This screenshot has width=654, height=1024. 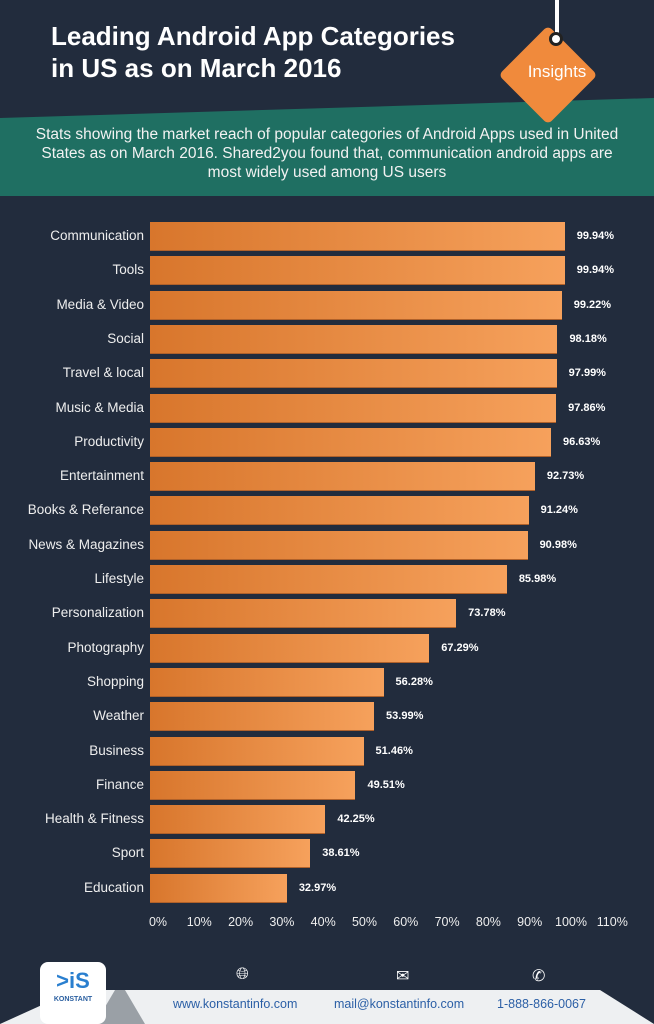 What do you see at coordinates (120, 1007) in the screenshot?
I see `logo-shadow` at bounding box center [120, 1007].